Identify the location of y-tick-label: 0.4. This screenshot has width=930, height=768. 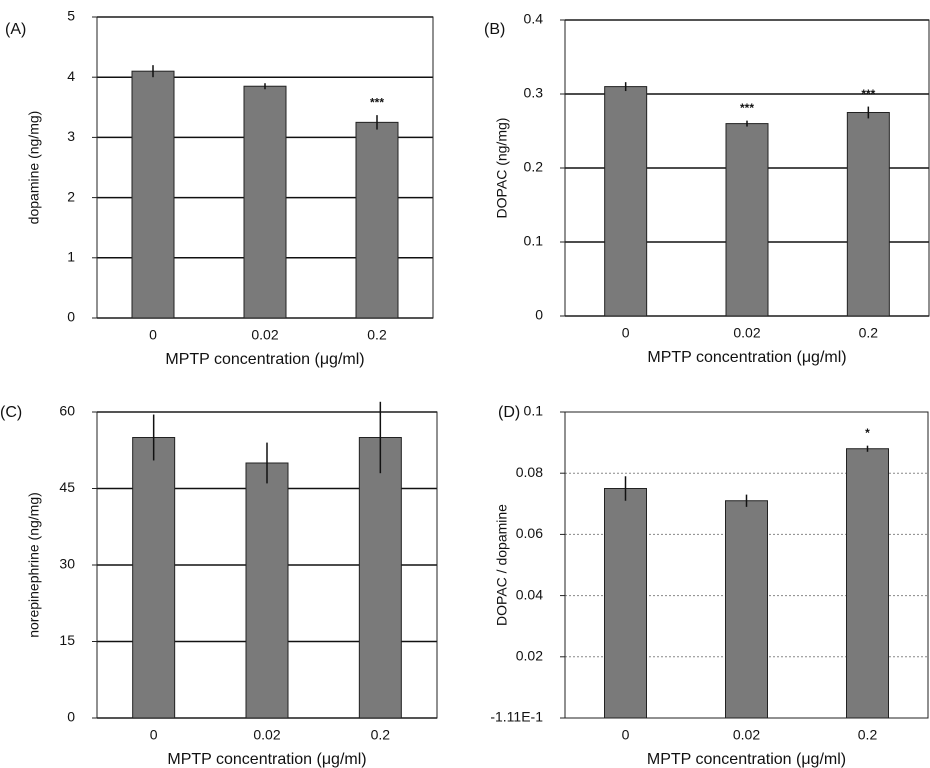
(534, 19).